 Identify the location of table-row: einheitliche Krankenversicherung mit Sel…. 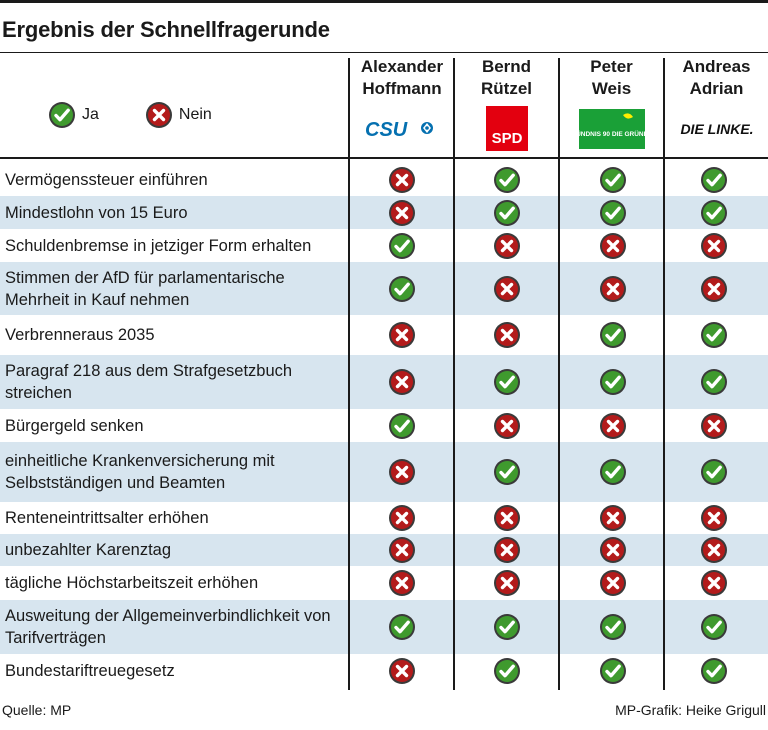
(384, 472).